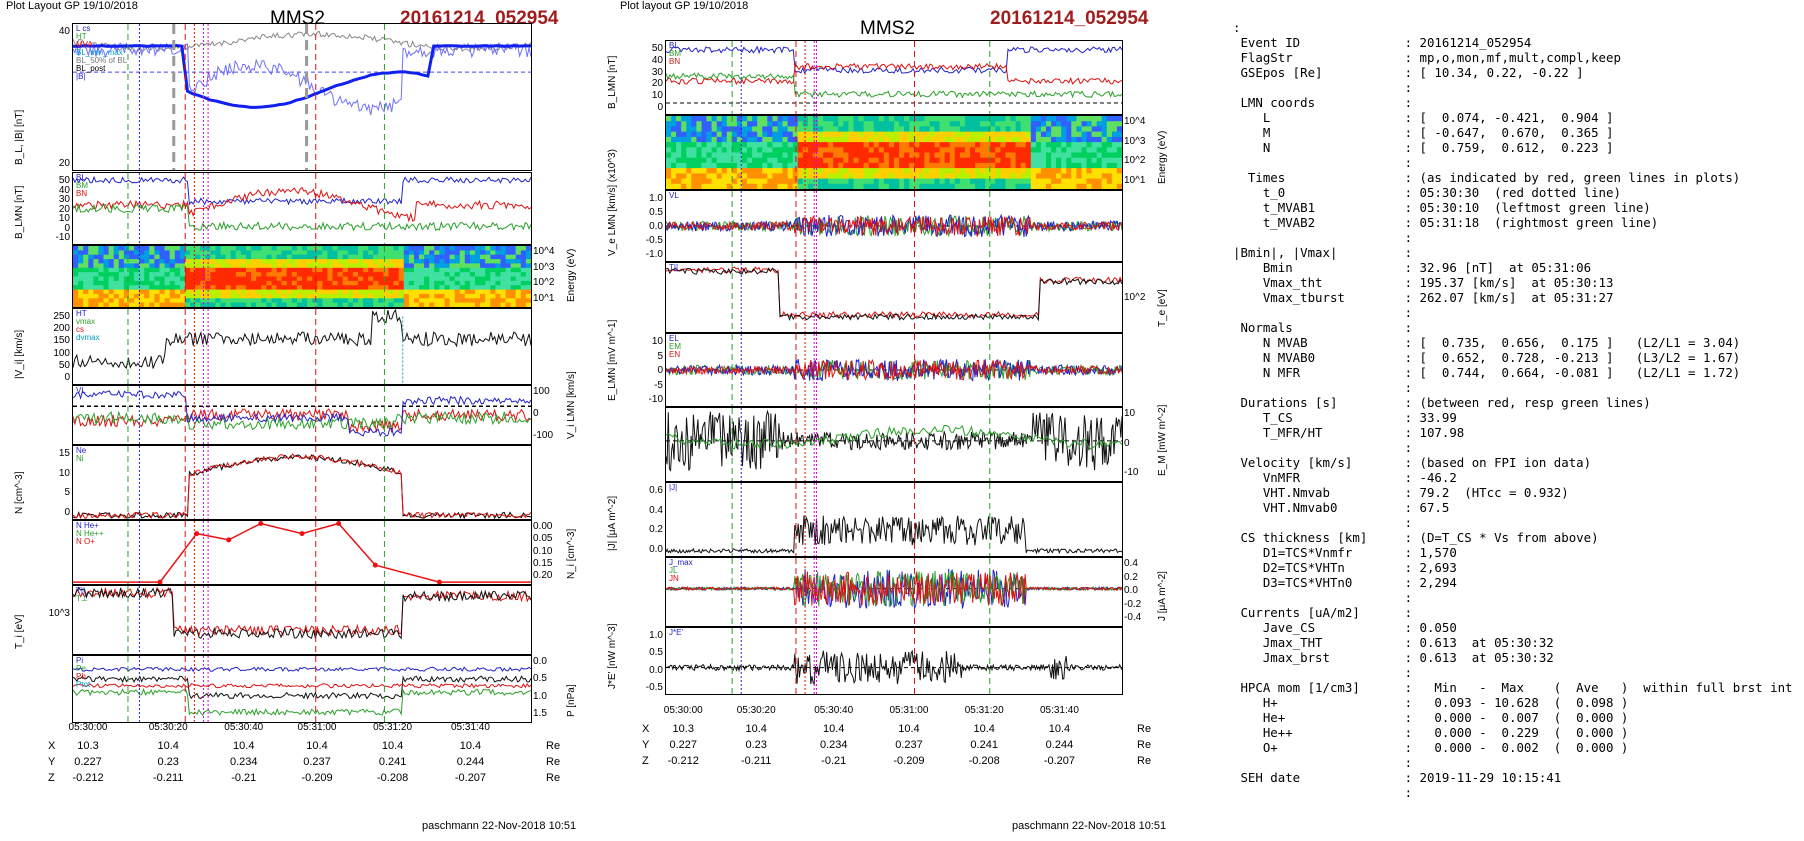 This screenshot has width=1804, height=841. I want to click on left-panel-7-ytick-right: 0.10, so click(543, 551).